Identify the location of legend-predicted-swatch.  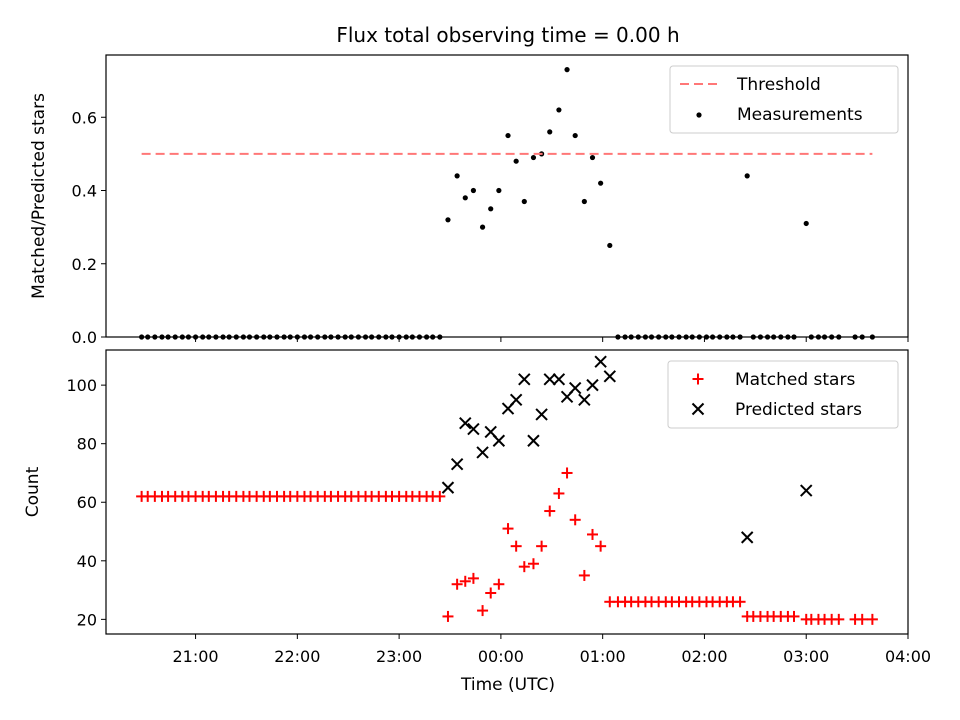
(698, 409).